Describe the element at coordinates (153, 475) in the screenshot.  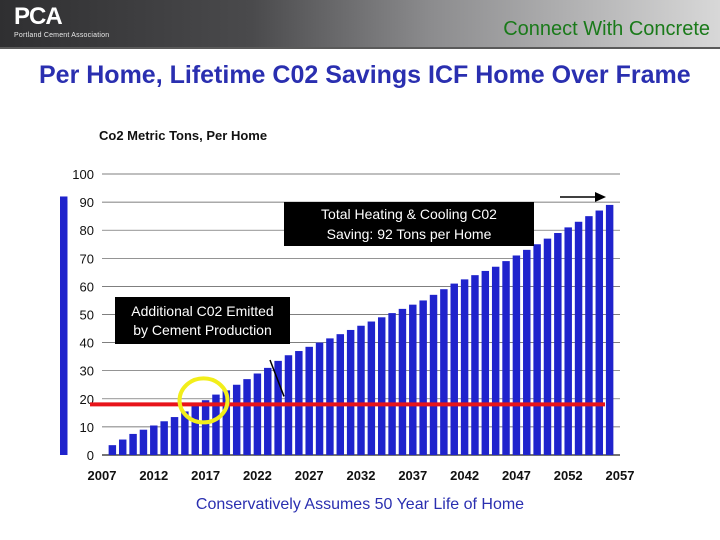
I see `x-tick-label: 2012` at that location.